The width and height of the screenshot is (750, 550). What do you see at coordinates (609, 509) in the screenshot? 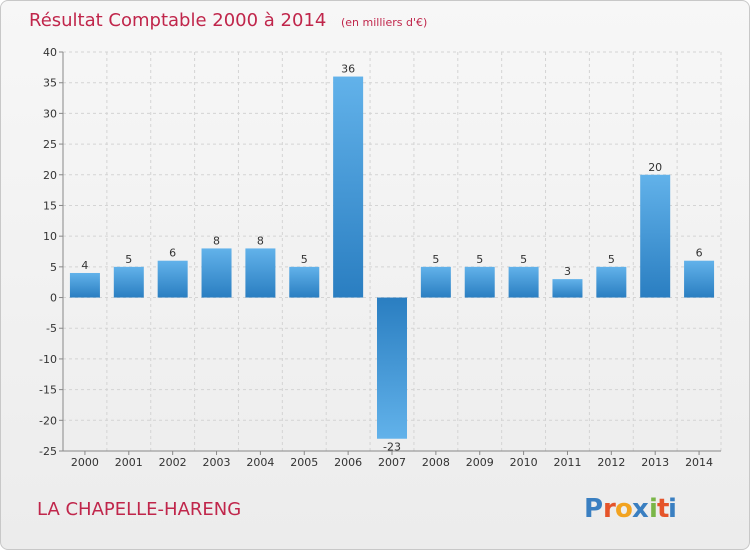
I see `logo-letter: r` at bounding box center [609, 509].